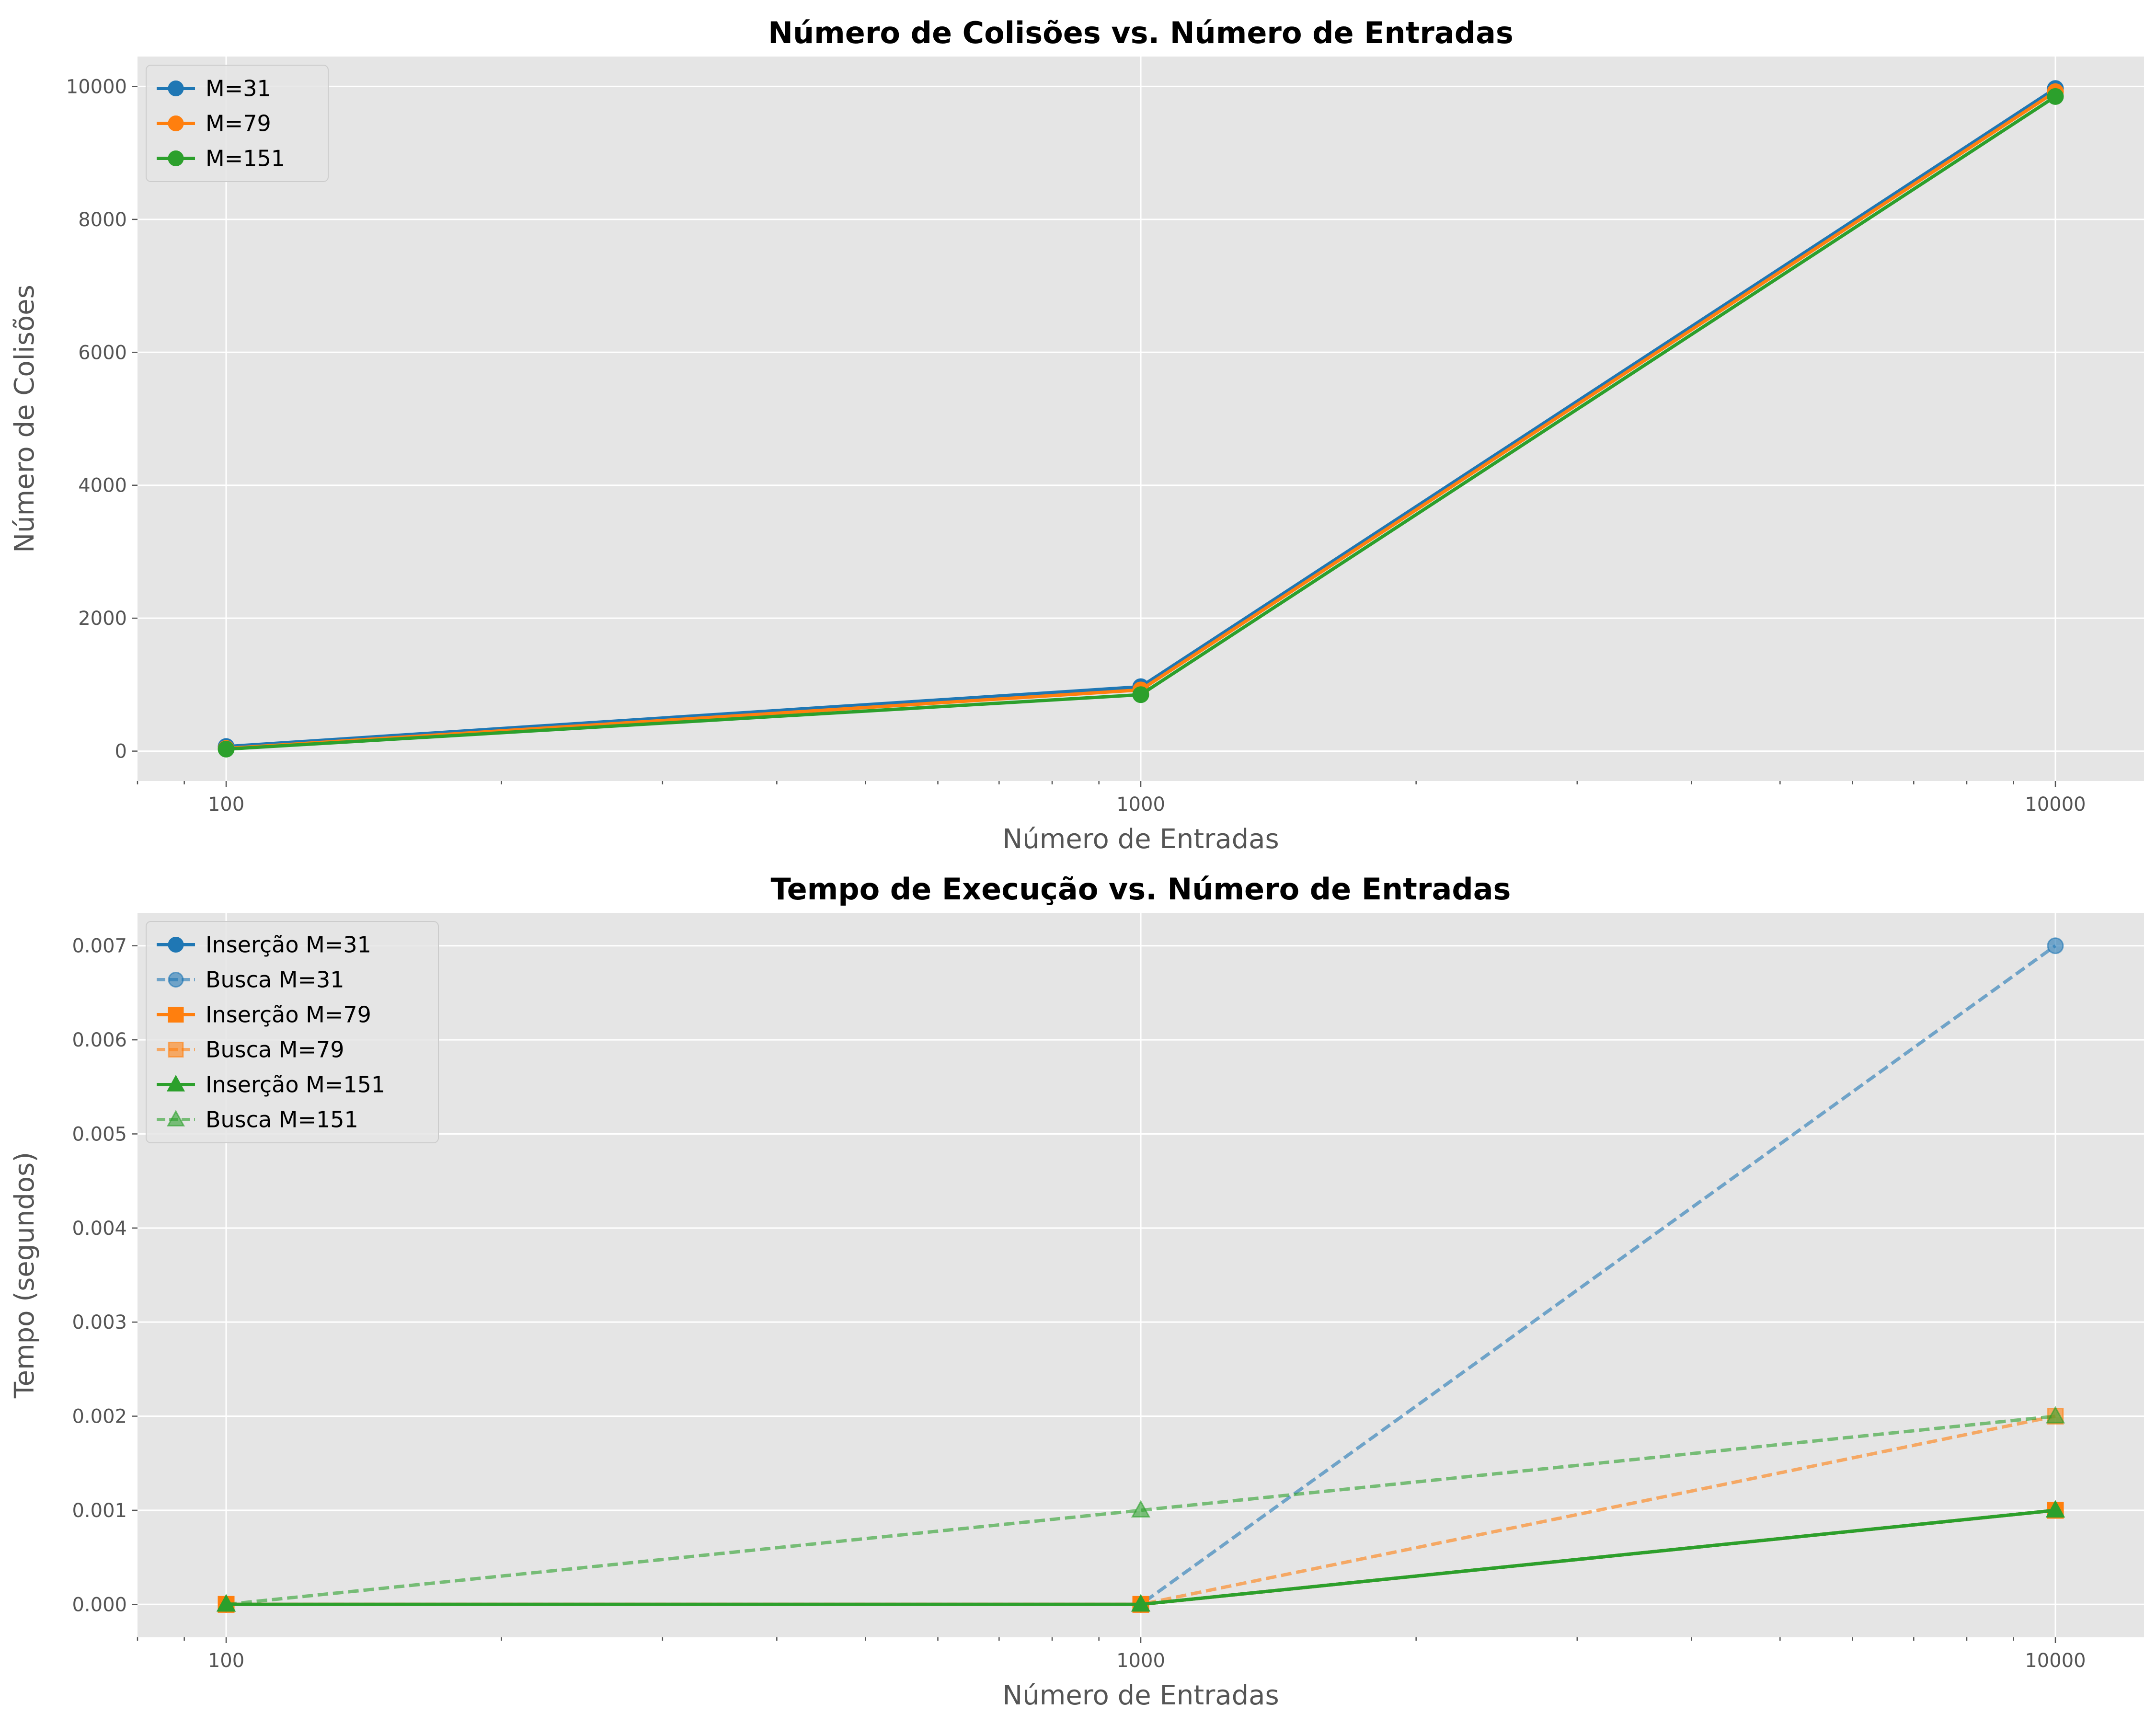 The image size is (2156, 1725). I want to click on collisions-x-axis-label: Número de Entradas, so click(1140, 839).